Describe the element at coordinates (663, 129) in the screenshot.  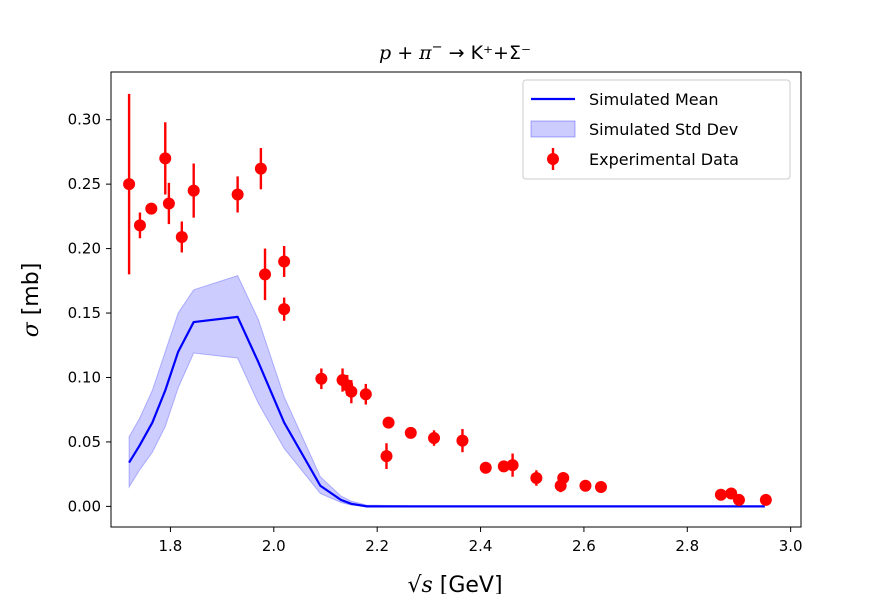
I see `legend-band-label: Simulated Std Dev` at that location.